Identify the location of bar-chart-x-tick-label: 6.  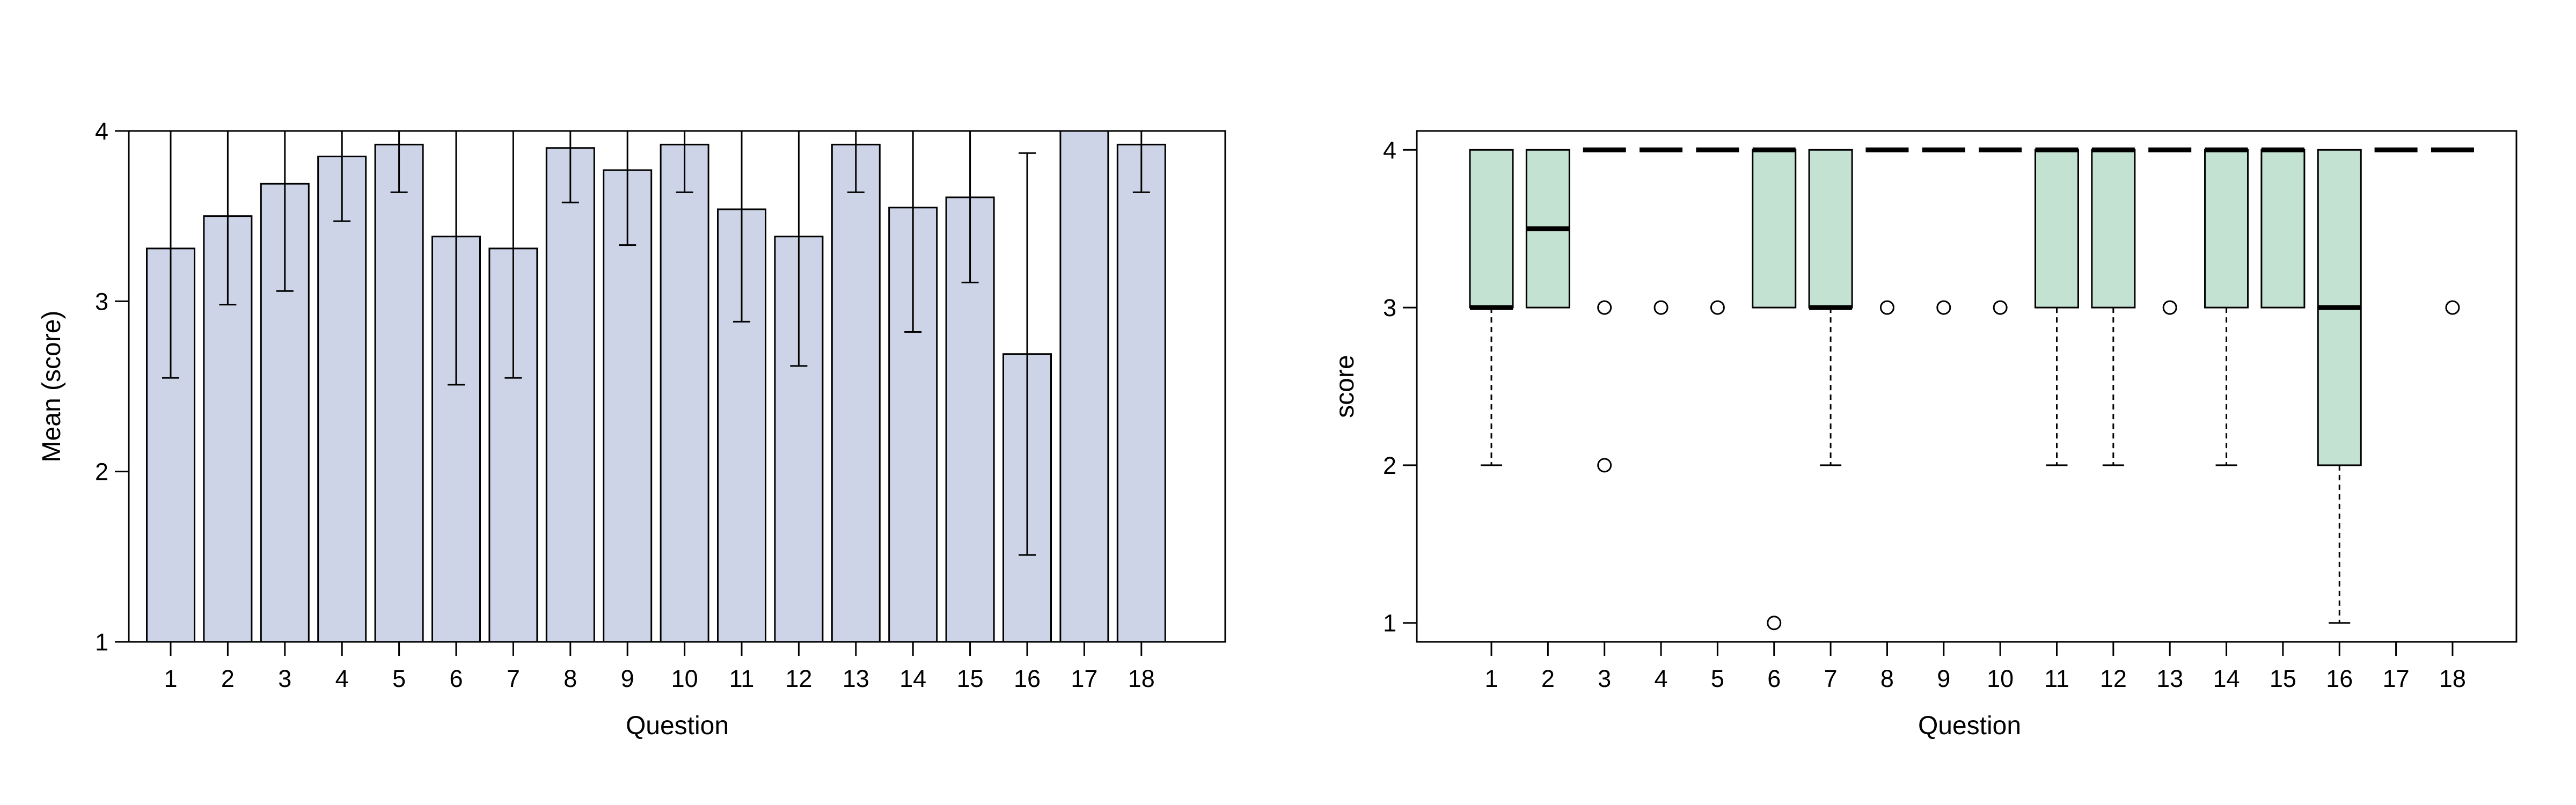
(456, 678).